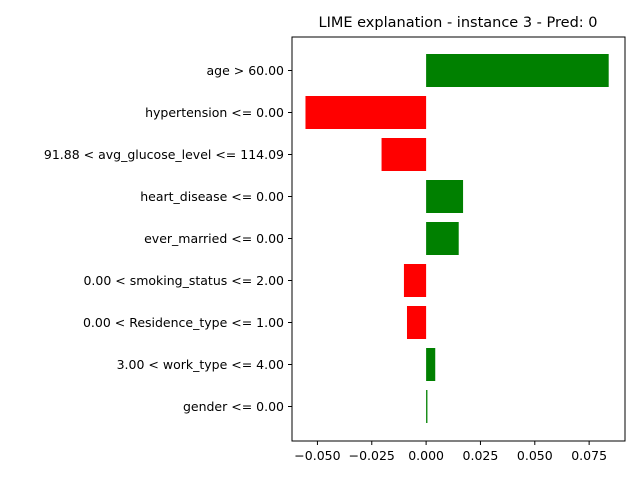  I want to click on x-tick-label: 0.050, so click(535, 455).